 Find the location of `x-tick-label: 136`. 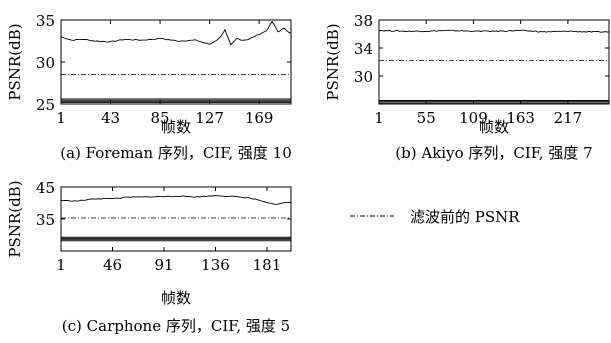

x-tick-label: 136 is located at coordinates (215, 265).